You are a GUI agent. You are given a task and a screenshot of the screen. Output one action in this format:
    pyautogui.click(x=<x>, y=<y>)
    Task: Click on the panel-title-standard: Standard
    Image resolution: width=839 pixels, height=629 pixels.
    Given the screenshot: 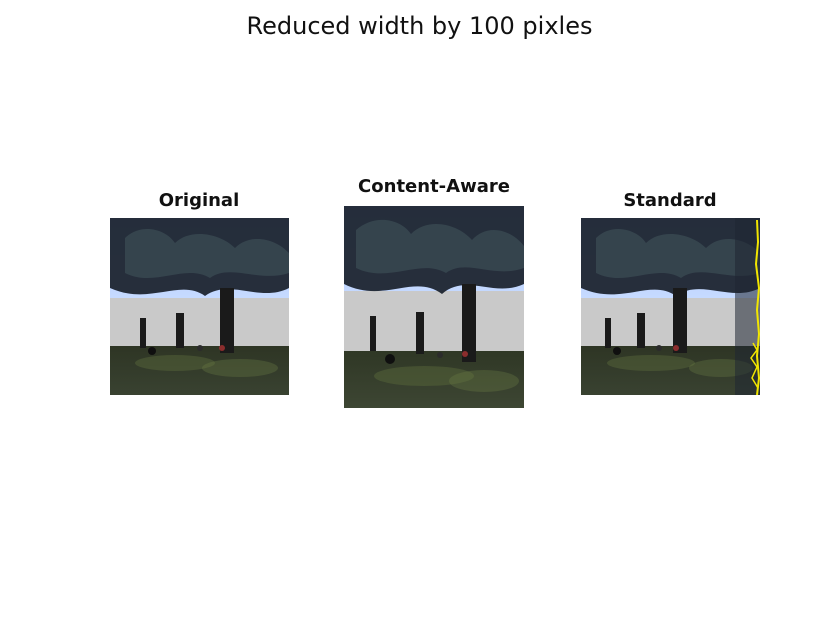 What is the action you would take?
    pyautogui.click(x=670, y=200)
    